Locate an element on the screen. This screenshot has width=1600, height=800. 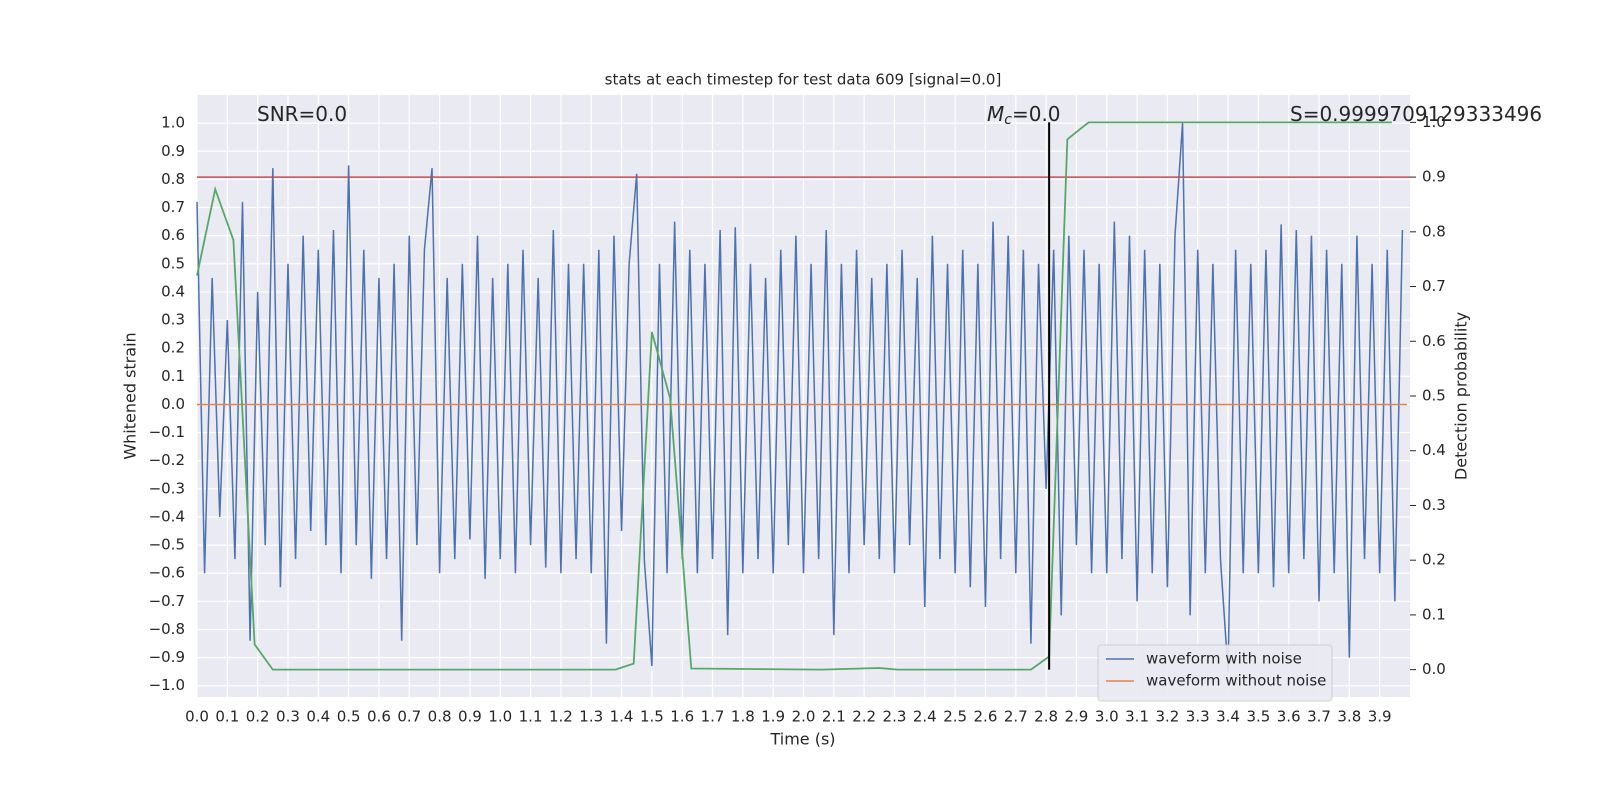
y-tick-label: −0.7 is located at coordinates (167, 601).